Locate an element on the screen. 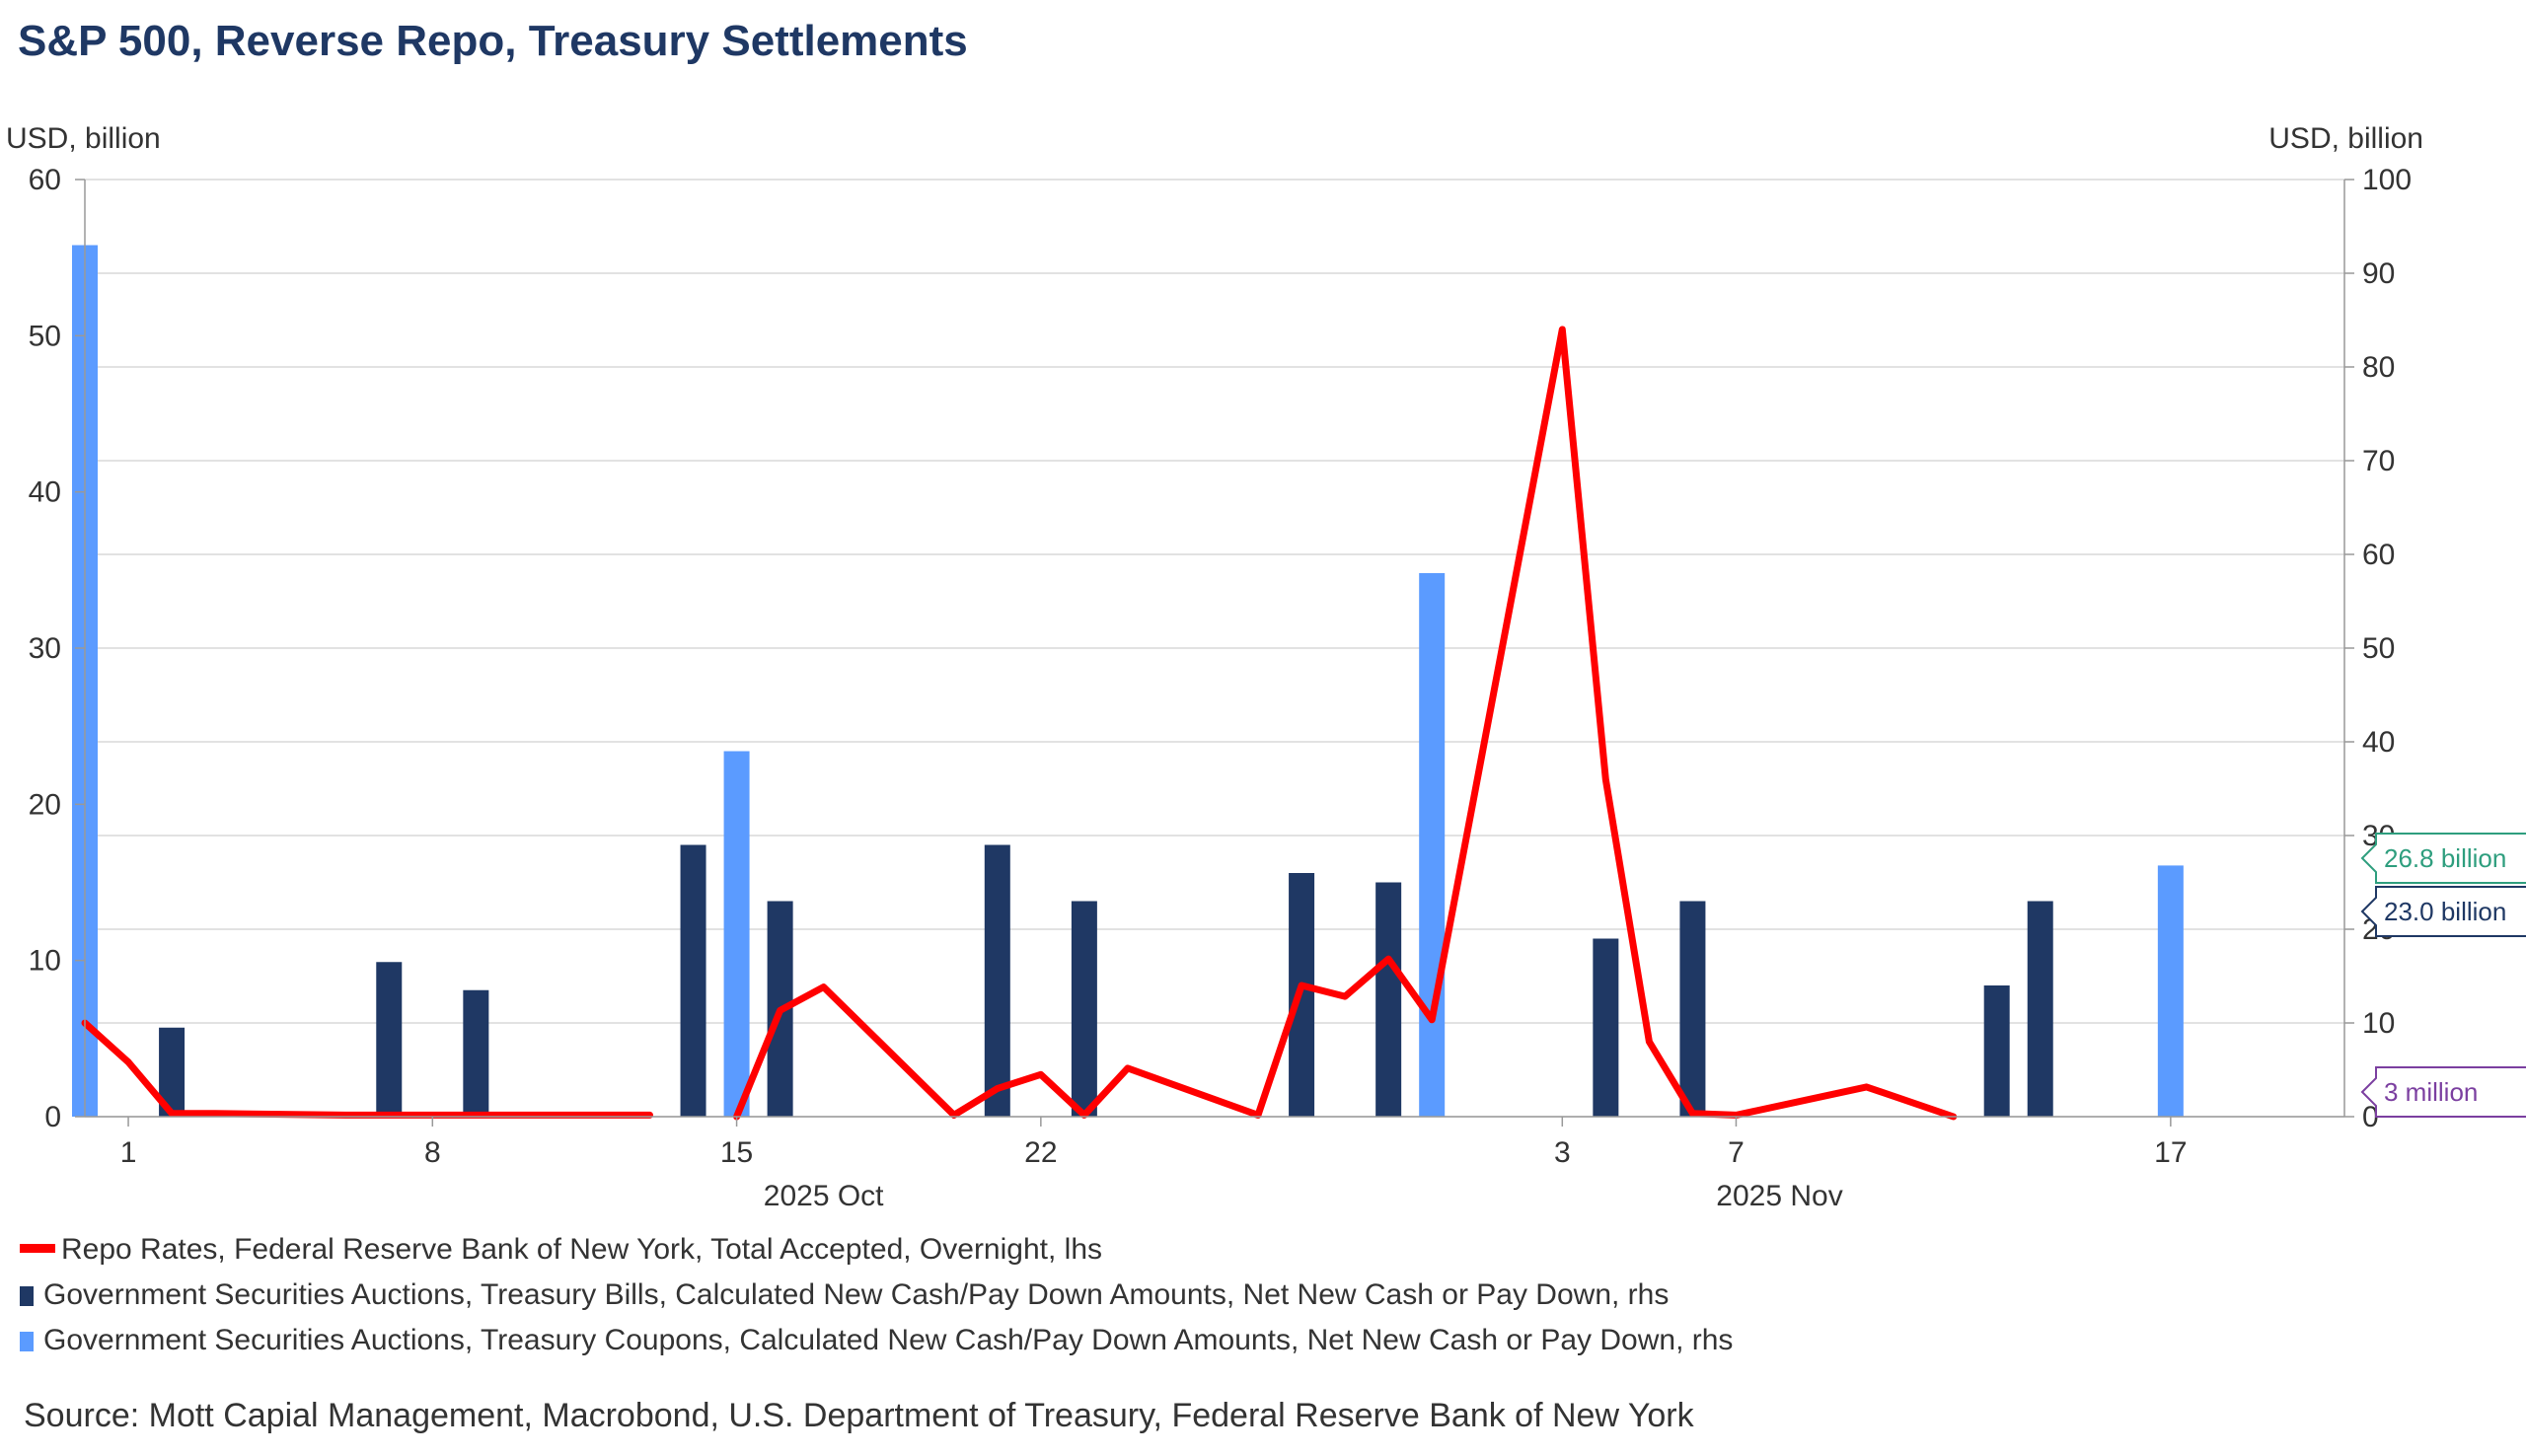 The image size is (2526, 1456). right-axis-unit: USD, billion is located at coordinates (2345, 138).